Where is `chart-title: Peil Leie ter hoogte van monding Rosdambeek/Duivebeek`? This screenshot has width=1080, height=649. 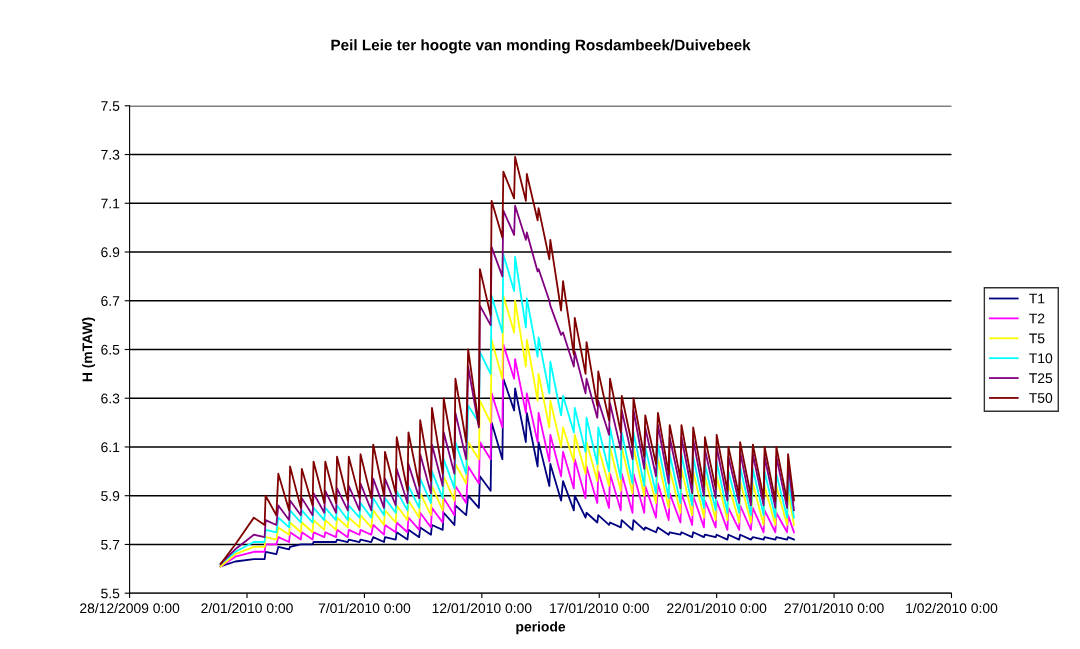
chart-title: Peil Leie ter hoogte van monding Rosdambeek/Duivebeek is located at coordinates (541, 46).